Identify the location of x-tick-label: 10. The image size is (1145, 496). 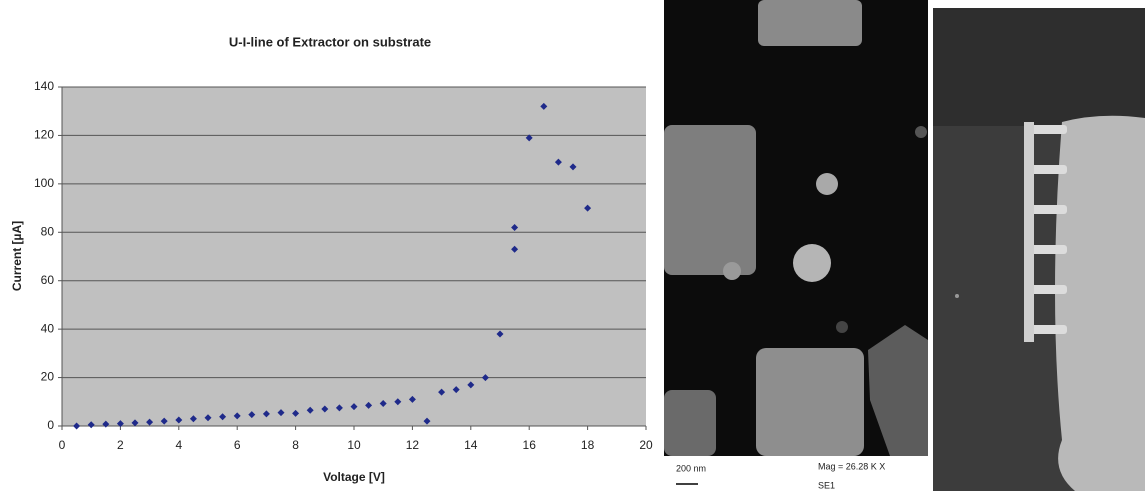
(354, 445).